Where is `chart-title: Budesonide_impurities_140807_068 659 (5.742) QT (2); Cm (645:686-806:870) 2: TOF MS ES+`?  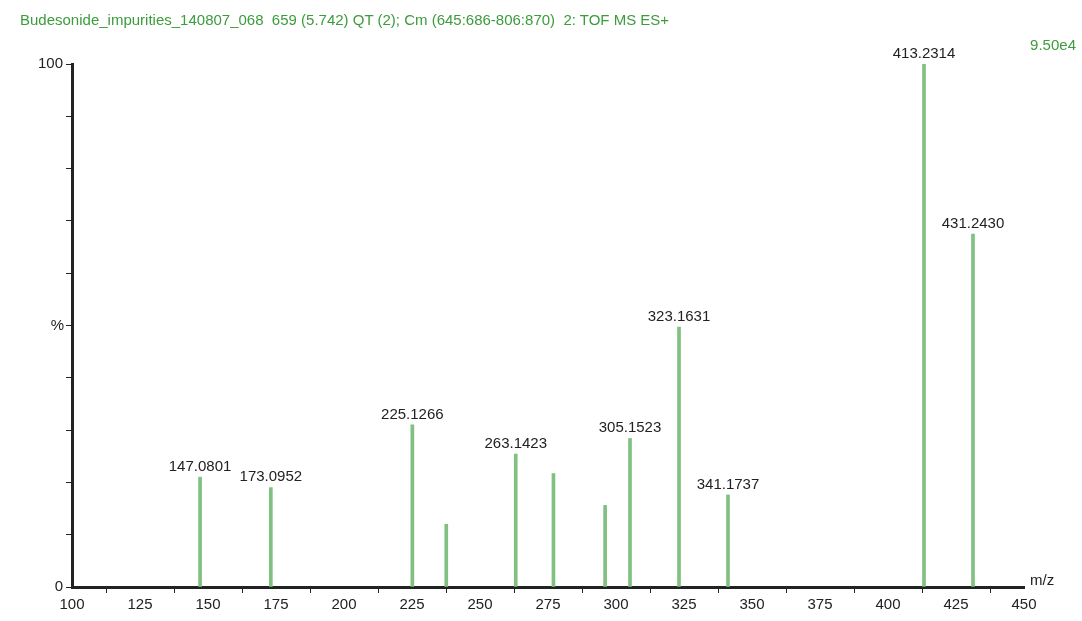 chart-title: Budesonide_impurities_140807_068 659 (5.742) QT (2); Cm (645:686-806:870) 2: TOF MS ES+ is located at coordinates (345, 20).